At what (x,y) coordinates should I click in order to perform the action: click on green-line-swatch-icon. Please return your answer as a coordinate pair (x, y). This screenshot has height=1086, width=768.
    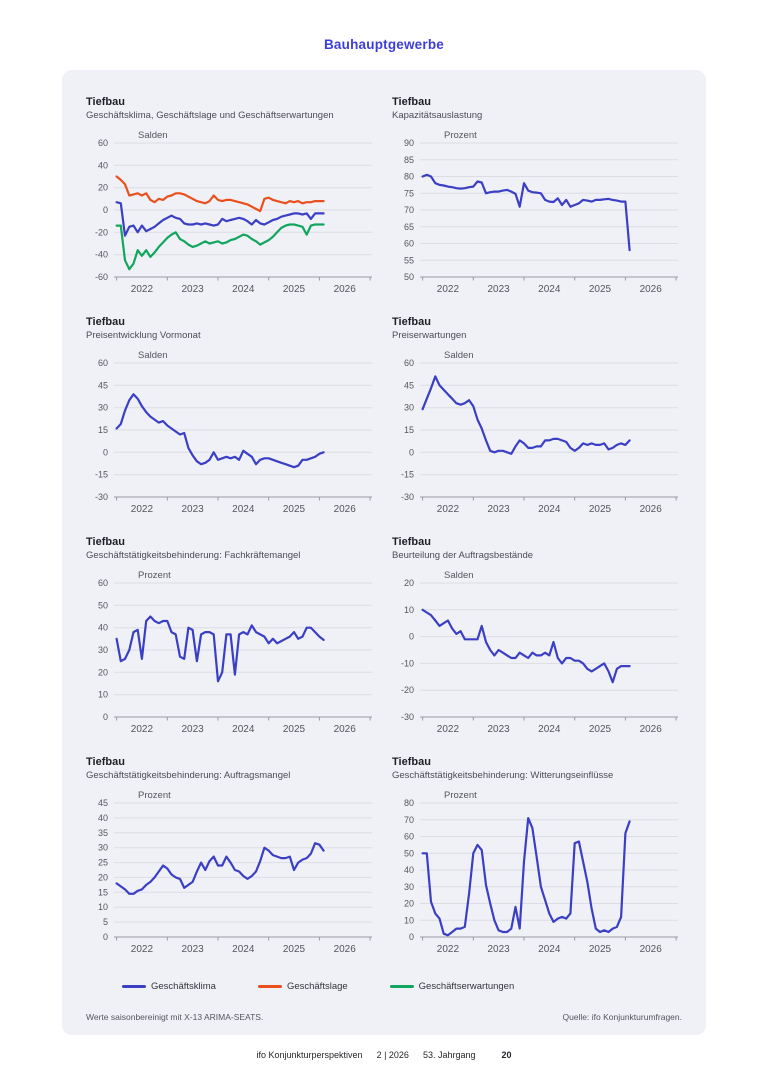
    Looking at the image, I should click on (401, 986).